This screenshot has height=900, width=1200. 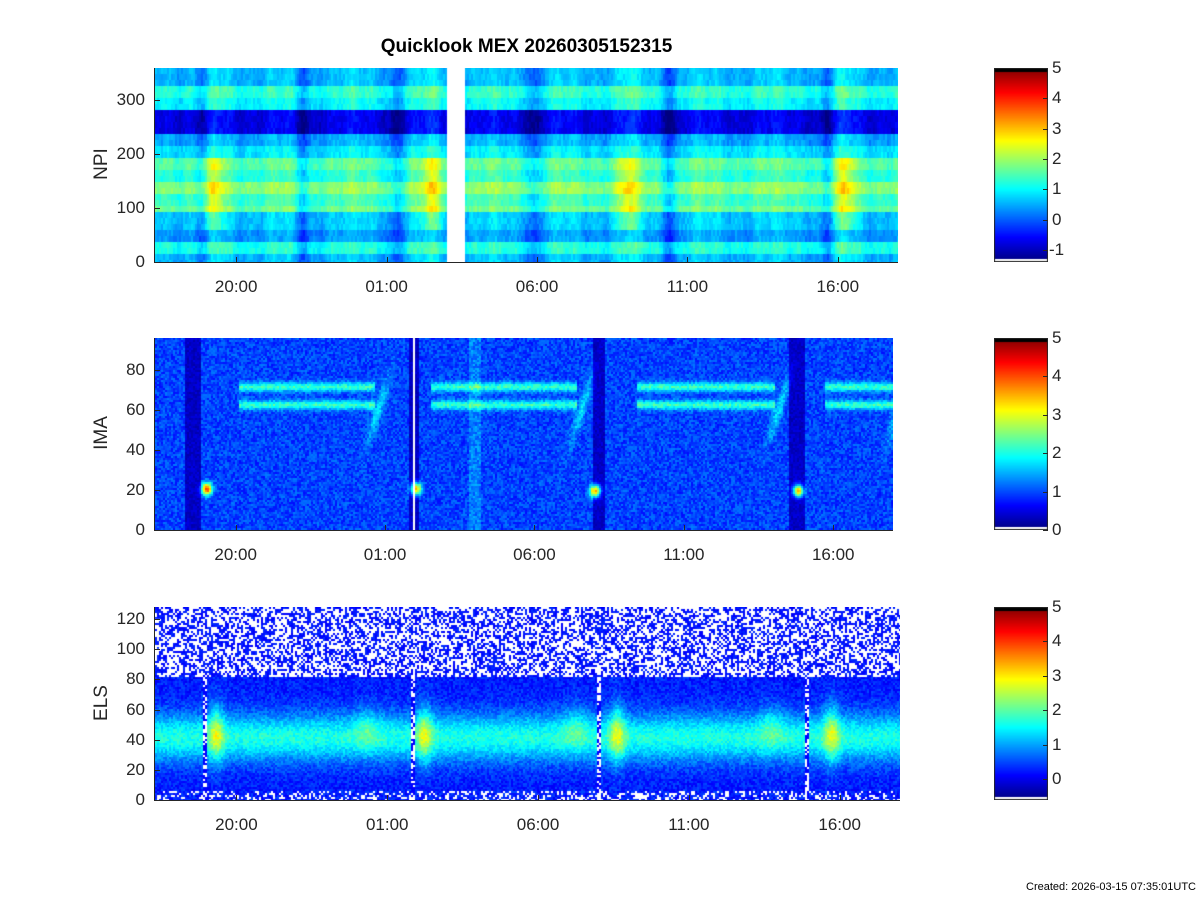 What do you see at coordinates (689, 824) in the screenshot?
I see `els-x-tick-label: 11:00` at bounding box center [689, 824].